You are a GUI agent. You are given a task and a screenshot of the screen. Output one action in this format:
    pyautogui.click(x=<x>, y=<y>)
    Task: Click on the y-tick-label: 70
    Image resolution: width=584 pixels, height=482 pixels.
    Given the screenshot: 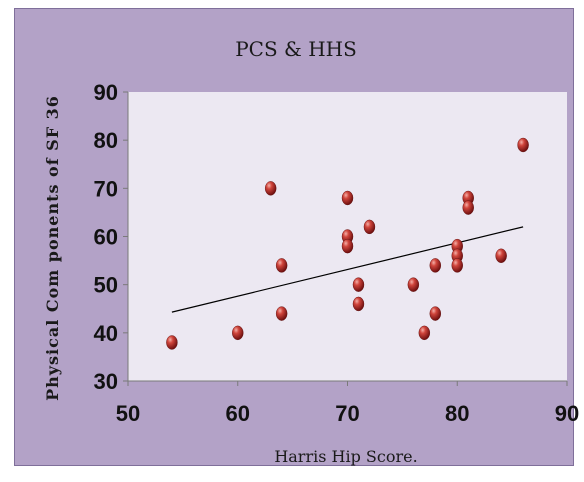 What is the action you would take?
    pyautogui.click(x=106, y=188)
    